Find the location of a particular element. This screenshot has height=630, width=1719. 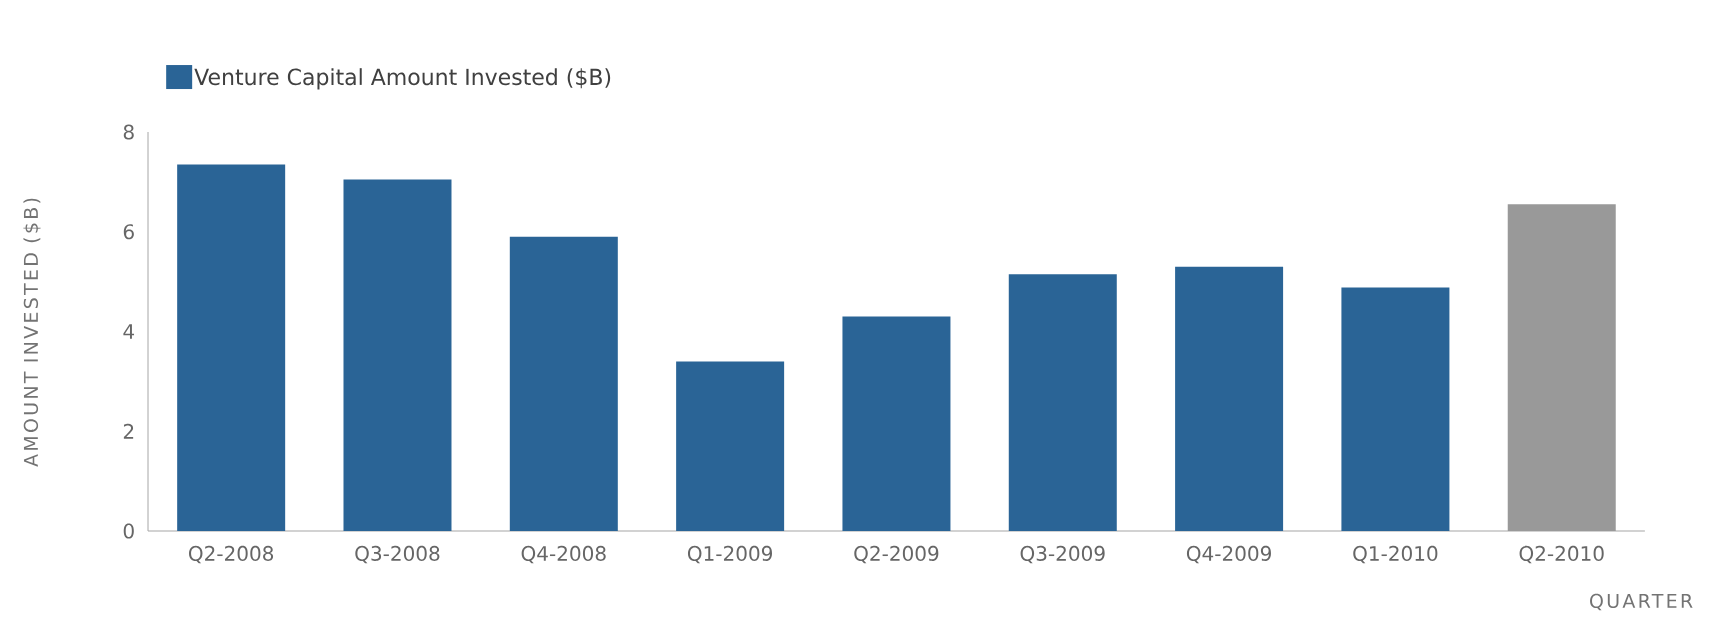

y-tick-label: 8 is located at coordinates (128, 132).